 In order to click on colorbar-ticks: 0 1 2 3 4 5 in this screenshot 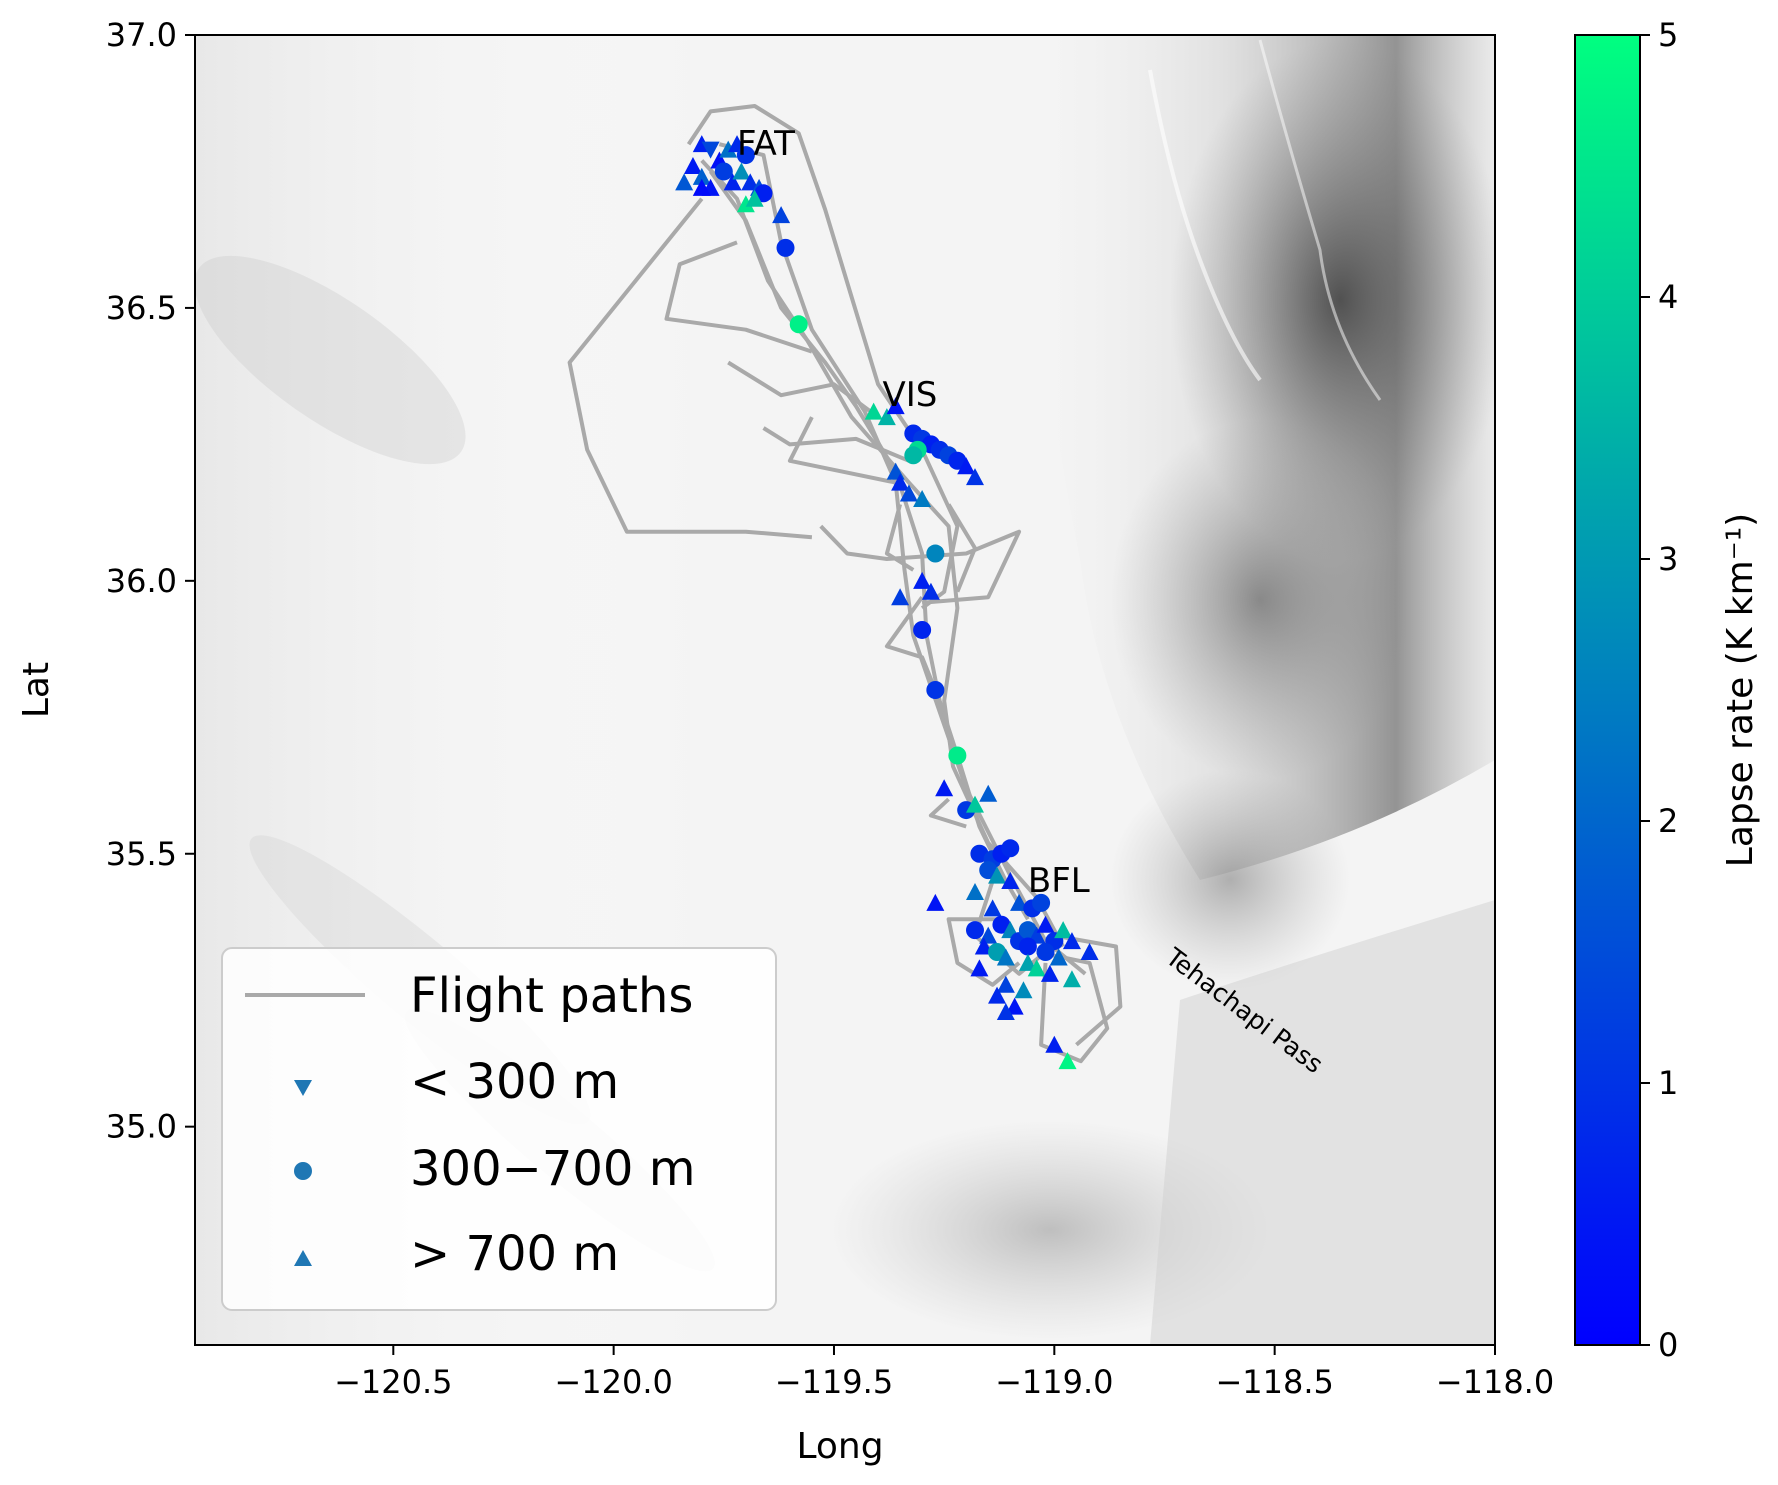, I will do `click(1659, 690)`.